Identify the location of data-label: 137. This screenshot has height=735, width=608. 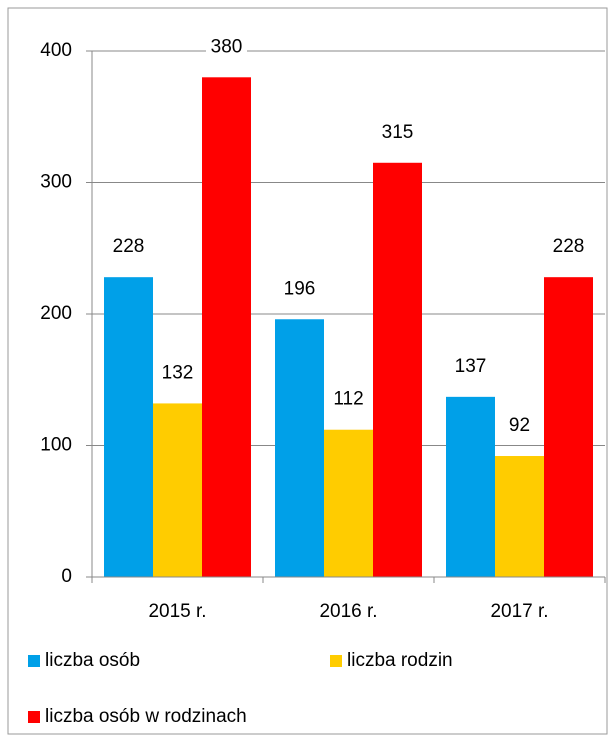
(471, 366).